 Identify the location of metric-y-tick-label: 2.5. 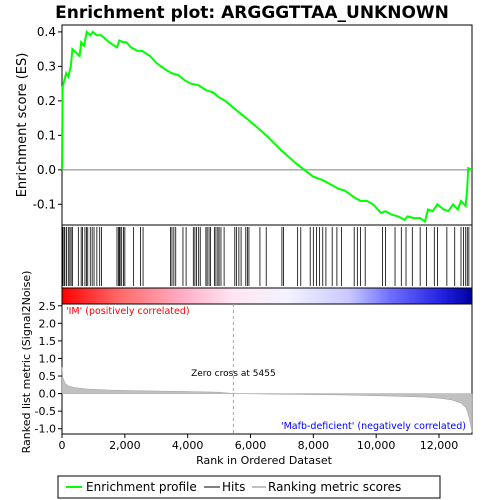
(48, 306).